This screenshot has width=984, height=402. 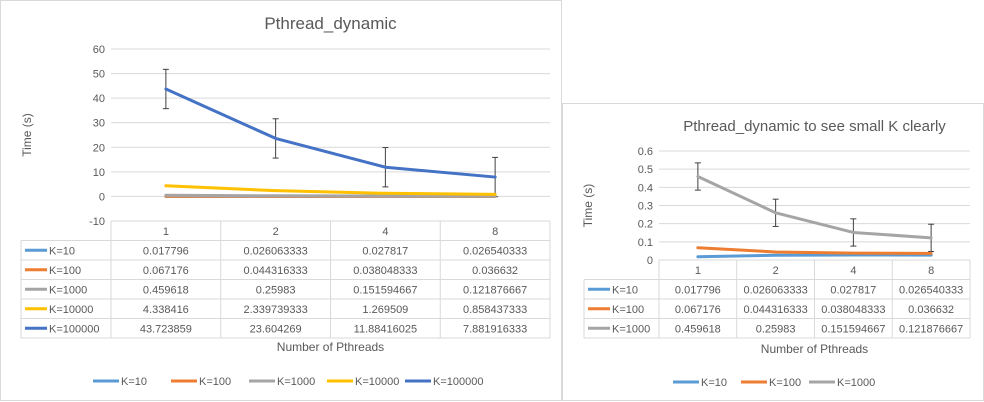 I want to click on data-label: 11.88416025, so click(x=385, y=329).